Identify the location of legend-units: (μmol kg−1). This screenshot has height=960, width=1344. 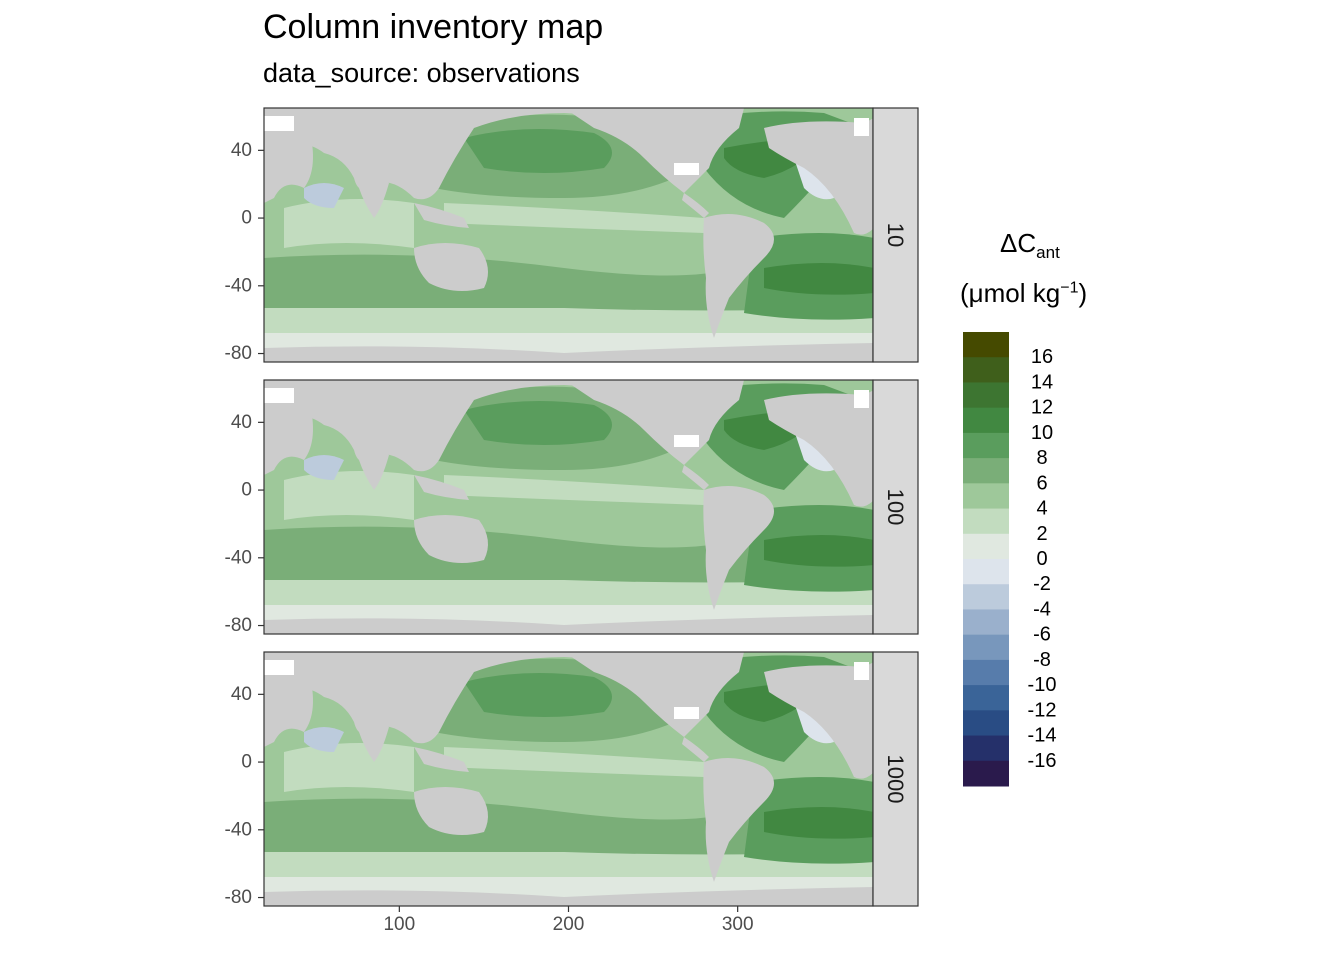
(1024, 293).